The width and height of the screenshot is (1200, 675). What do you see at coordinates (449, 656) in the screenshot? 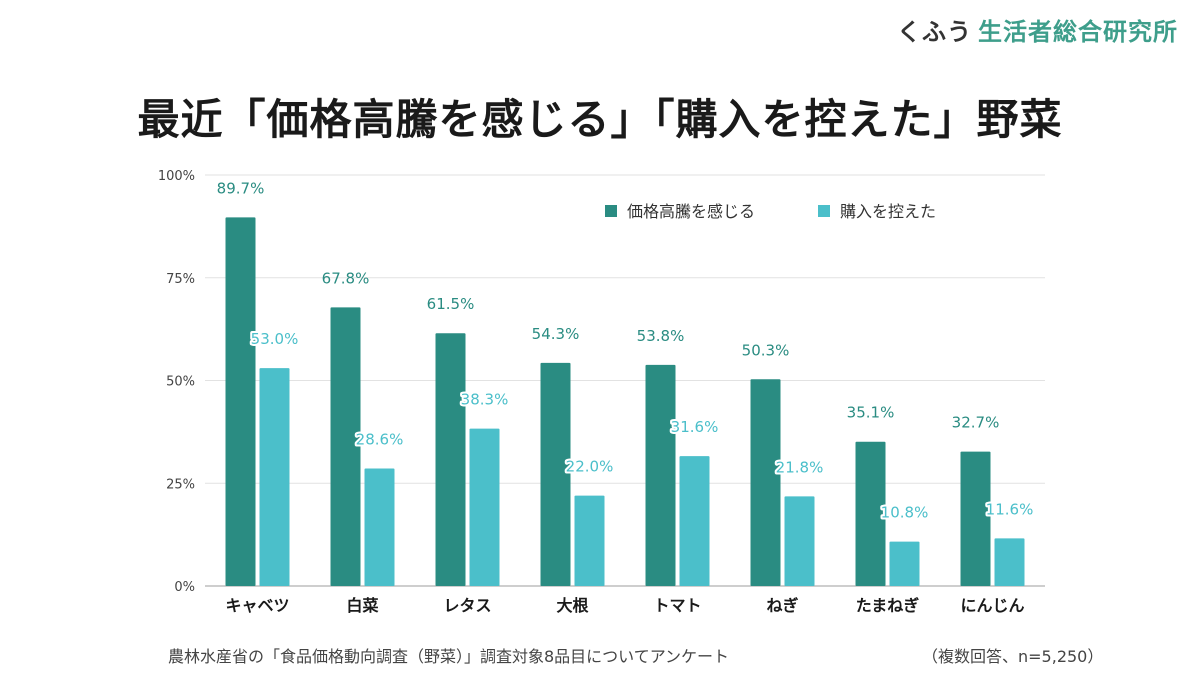
I see `footnote-source: 農林水産省の「食品価格動向調査（野菜）」調査対象8品目についてアンケート` at bounding box center [449, 656].